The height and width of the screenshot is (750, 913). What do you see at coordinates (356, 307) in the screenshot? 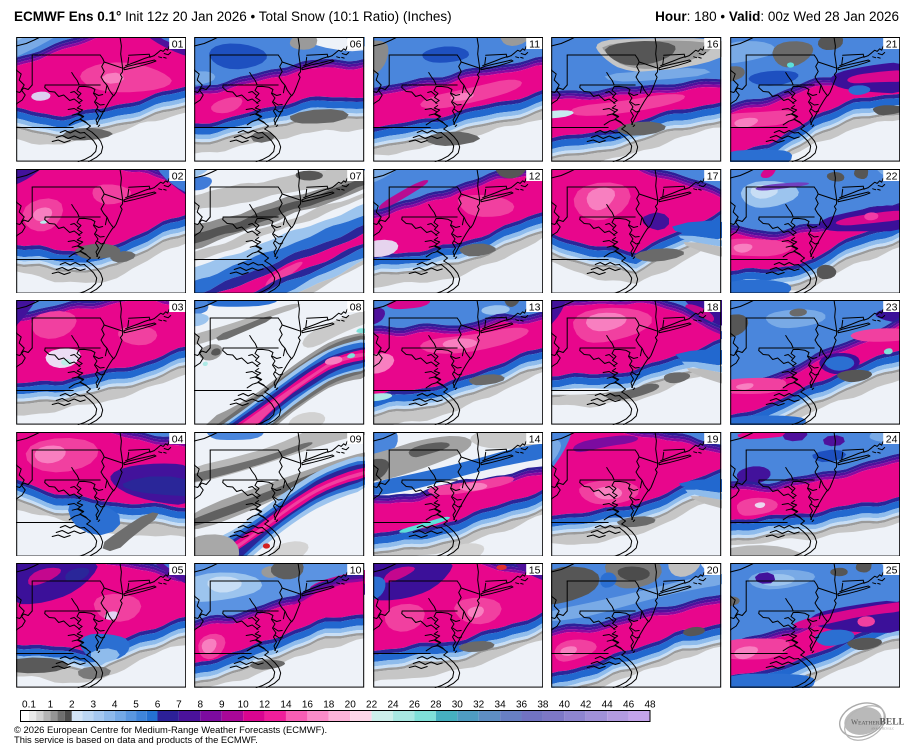
I see `svg-text: 08` at bounding box center [356, 307].